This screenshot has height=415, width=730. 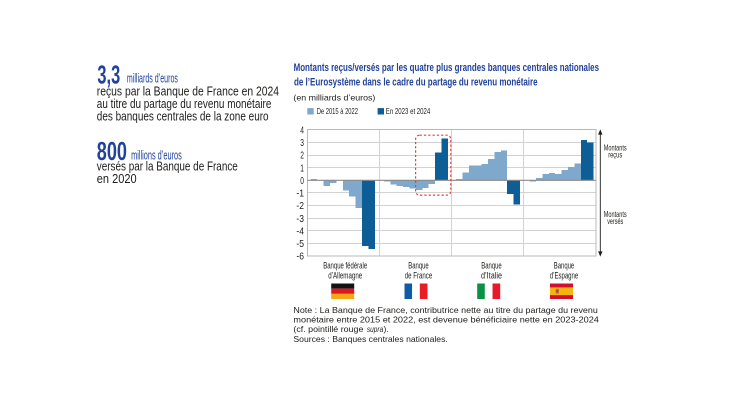 I want to click on svg-text: de France, so click(x=419, y=275).